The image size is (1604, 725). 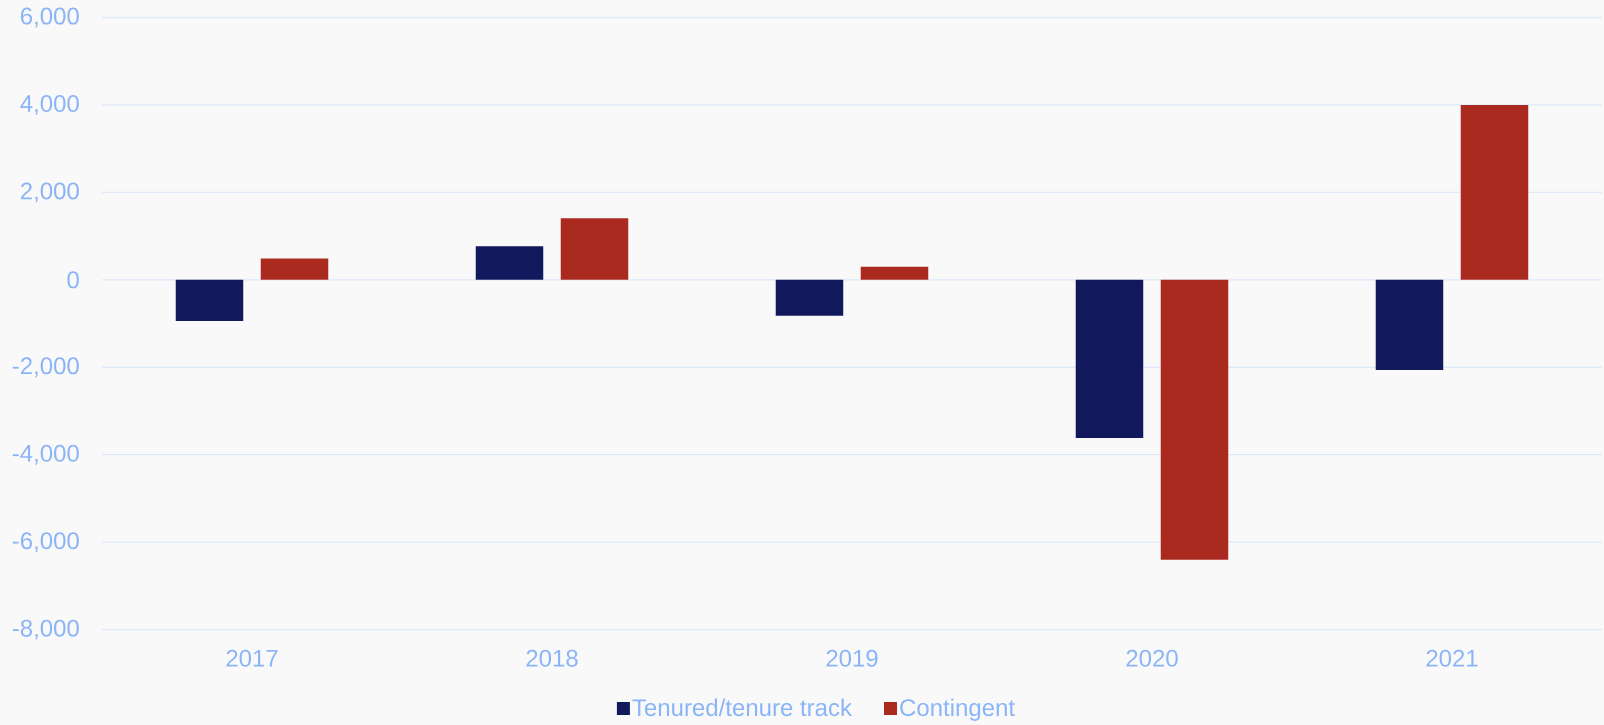 What do you see at coordinates (49, 105) in the screenshot?
I see `y-tick-label: 4,000` at bounding box center [49, 105].